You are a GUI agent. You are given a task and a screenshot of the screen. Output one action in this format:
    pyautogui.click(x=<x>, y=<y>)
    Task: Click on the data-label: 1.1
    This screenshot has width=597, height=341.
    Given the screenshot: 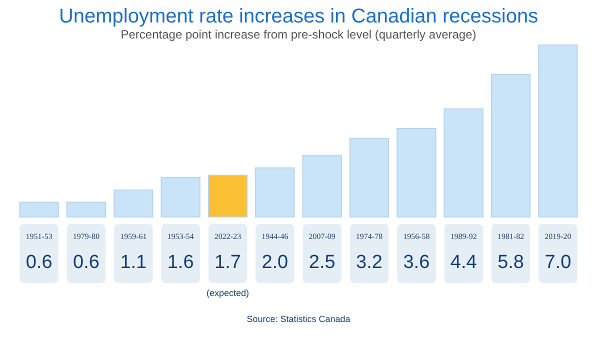 What is the action you would take?
    pyautogui.click(x=133, y=262)
    